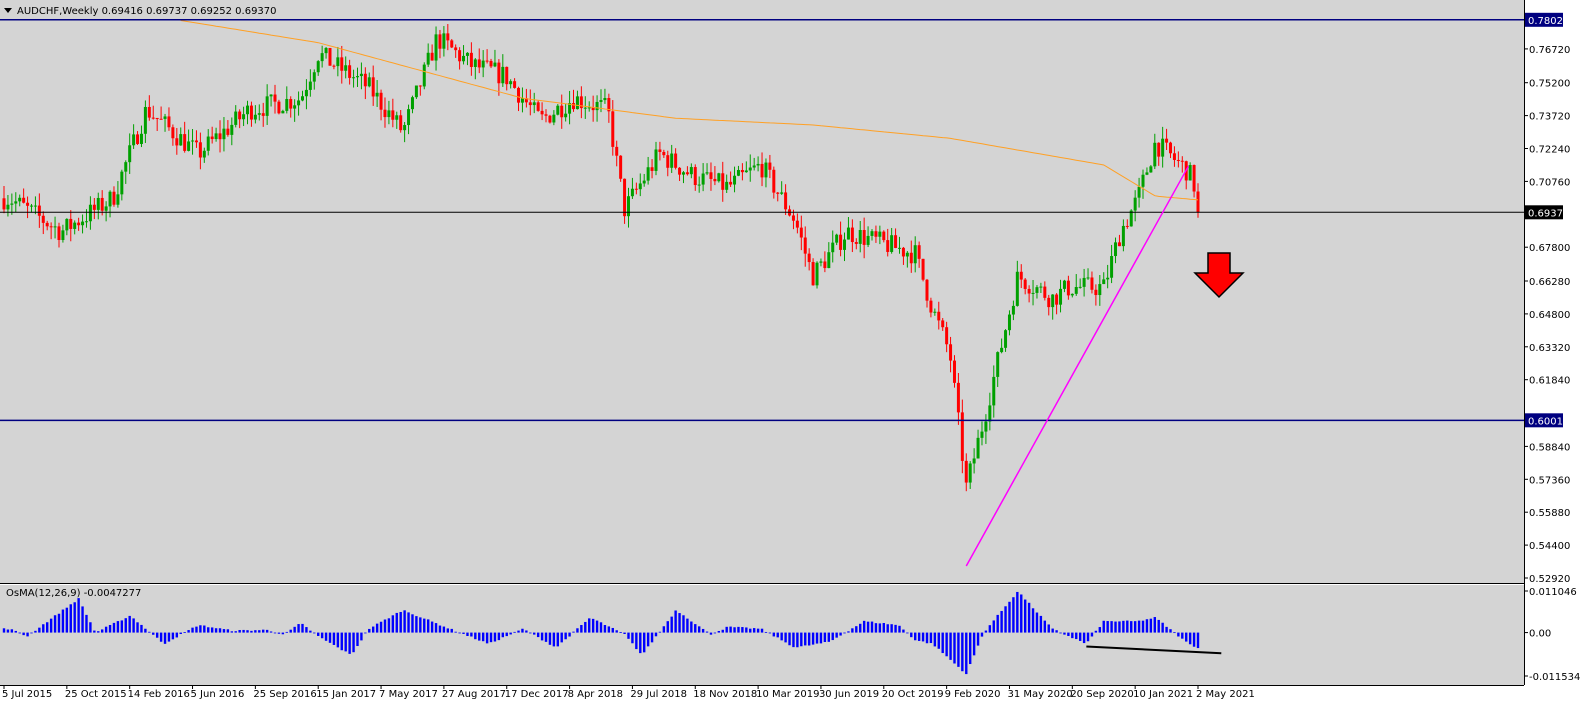 The image size is (1596, 716). Describe the element at coordinates (1077, 366) in the screenshot. I see `trendline` at that location.